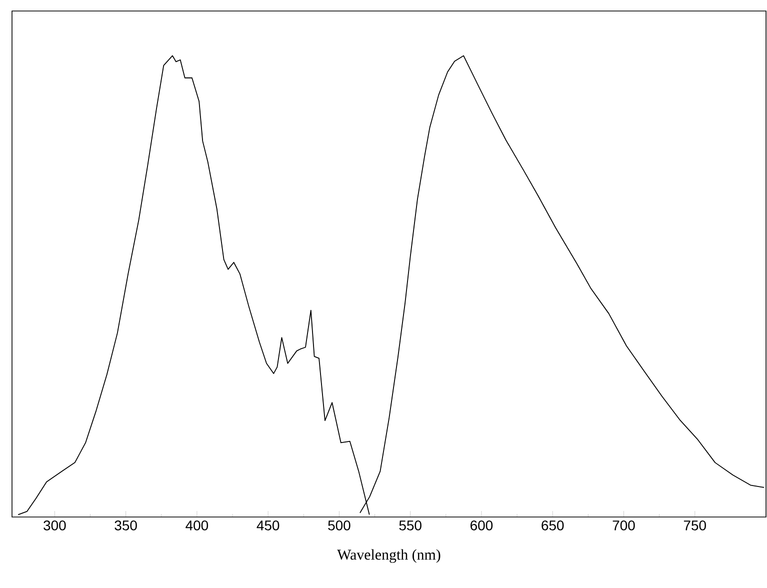  Describe the element at coordinates (268, 525) in the screenshot. I see `x-tick-label: 450` at that location.